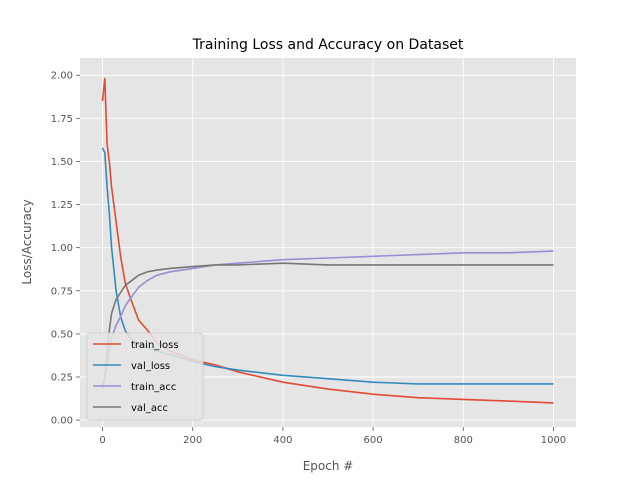  I want to click on x-tick-label: 0, so click(102, 440).